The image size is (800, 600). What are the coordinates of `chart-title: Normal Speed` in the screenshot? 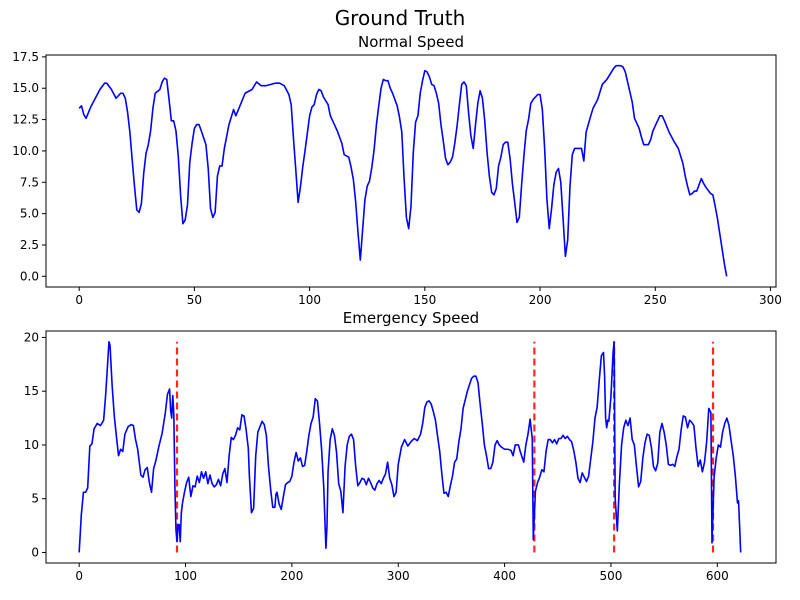 It's located at (411, 42).